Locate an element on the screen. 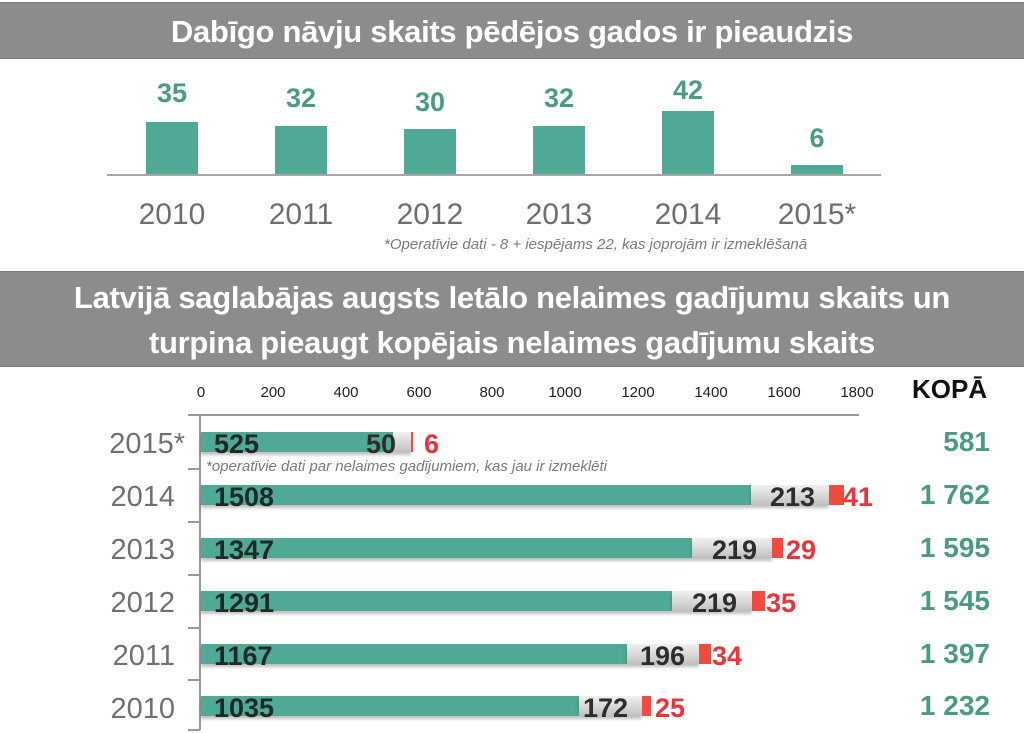  x-axis-line is located at coordinates (529, 415).